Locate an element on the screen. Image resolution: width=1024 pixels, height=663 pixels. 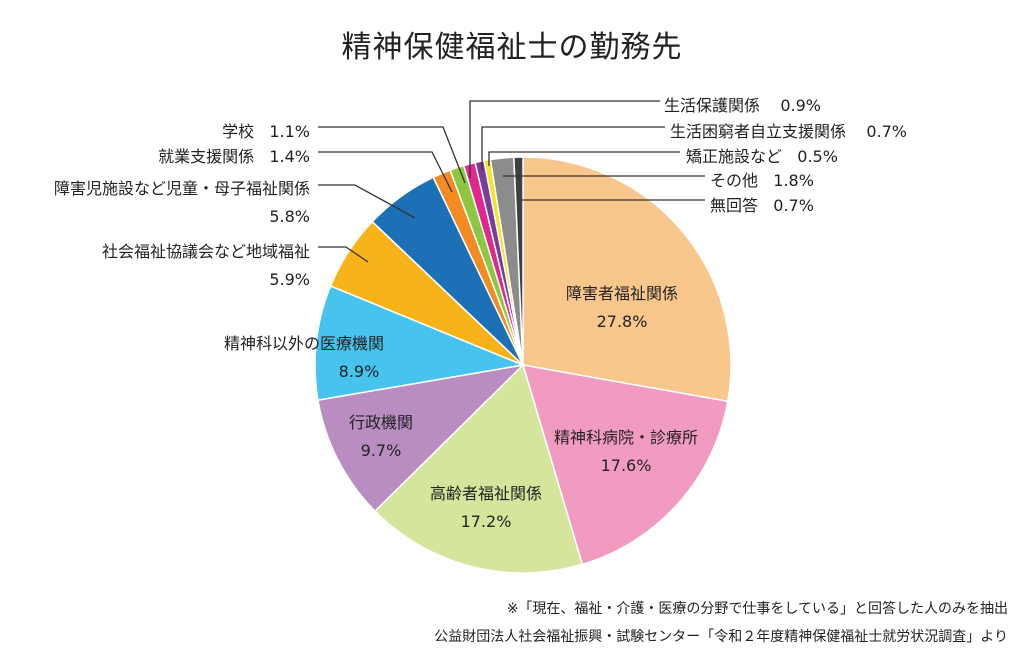
label-13: 無回答 0.7% is located at coordinates (762, 205).